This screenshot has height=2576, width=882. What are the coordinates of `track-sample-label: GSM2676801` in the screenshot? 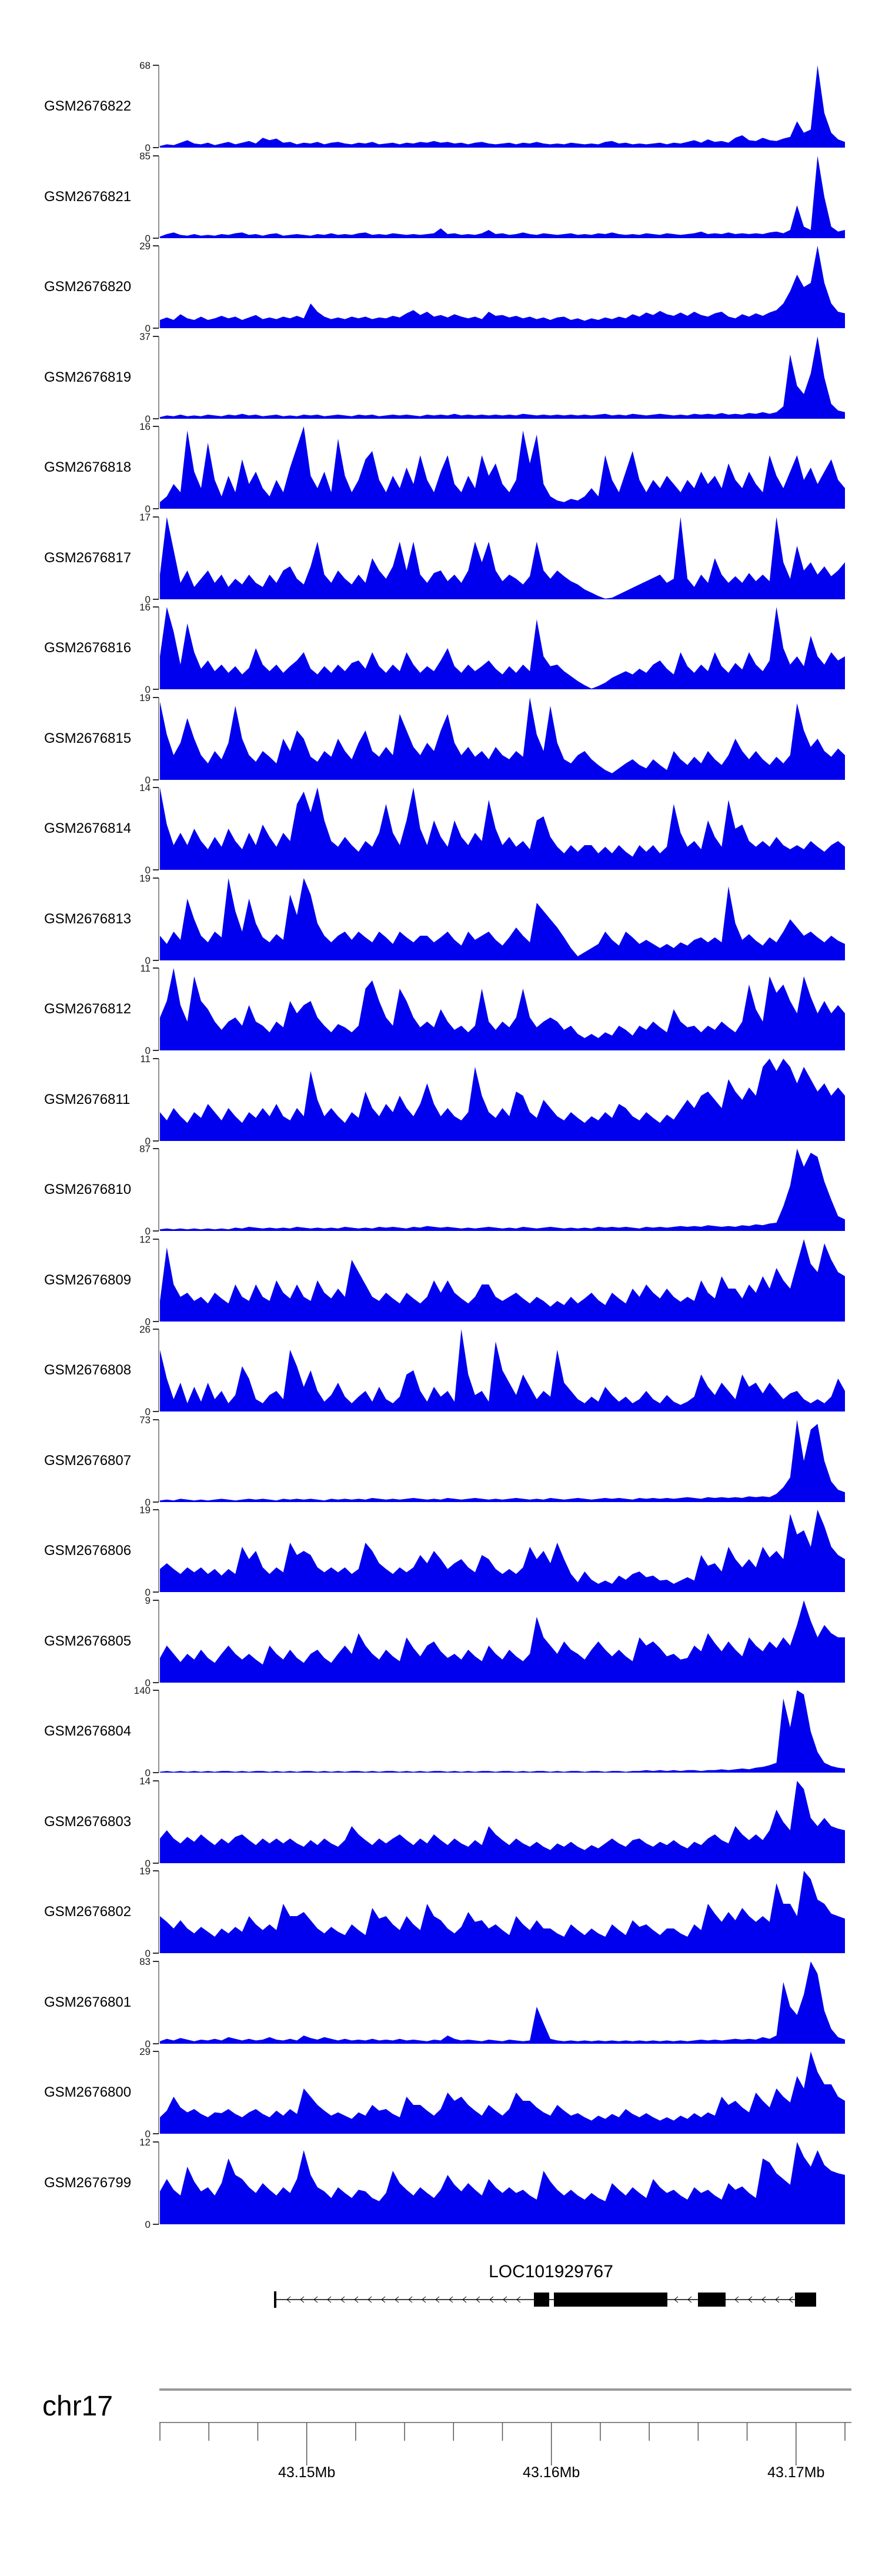 It's located at (88, 2002).